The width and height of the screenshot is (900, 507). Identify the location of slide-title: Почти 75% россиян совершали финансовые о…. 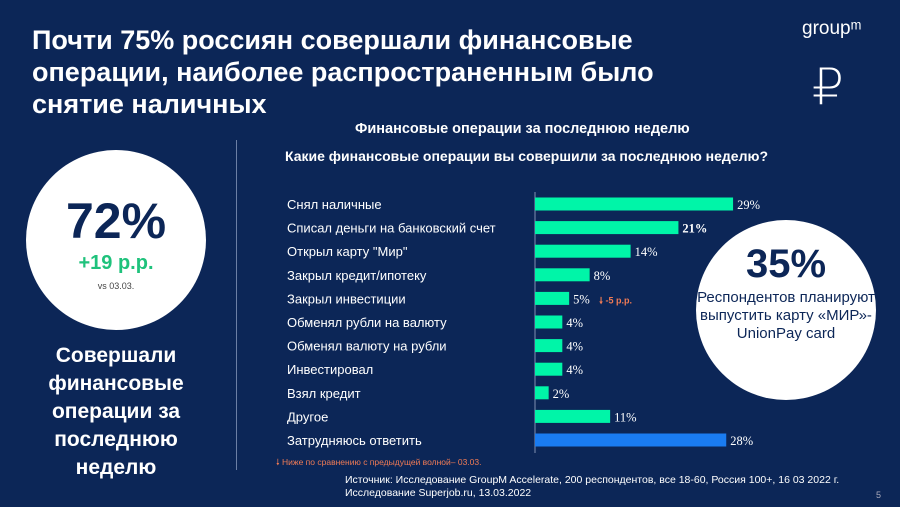
(343, 72).